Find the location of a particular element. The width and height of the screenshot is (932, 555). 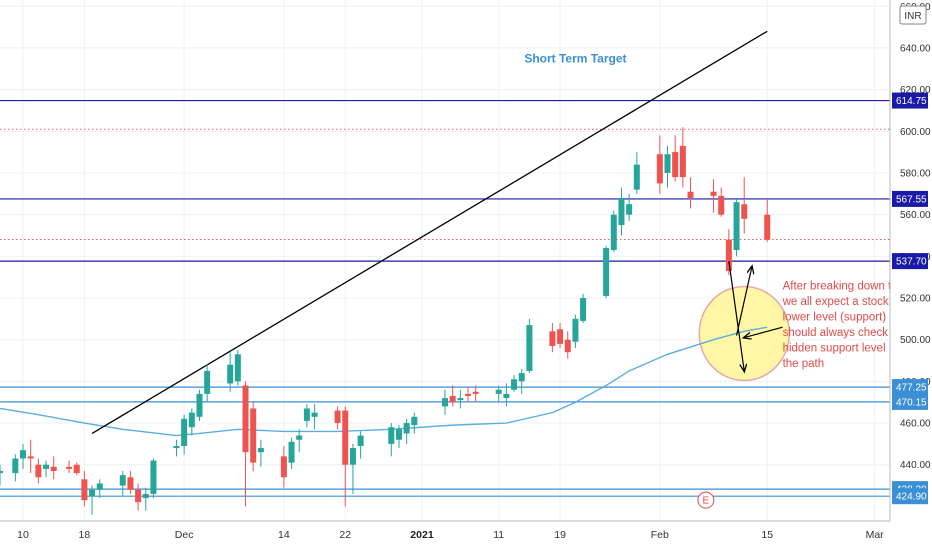

price-tag-bg is located at coordinates (910, 496).